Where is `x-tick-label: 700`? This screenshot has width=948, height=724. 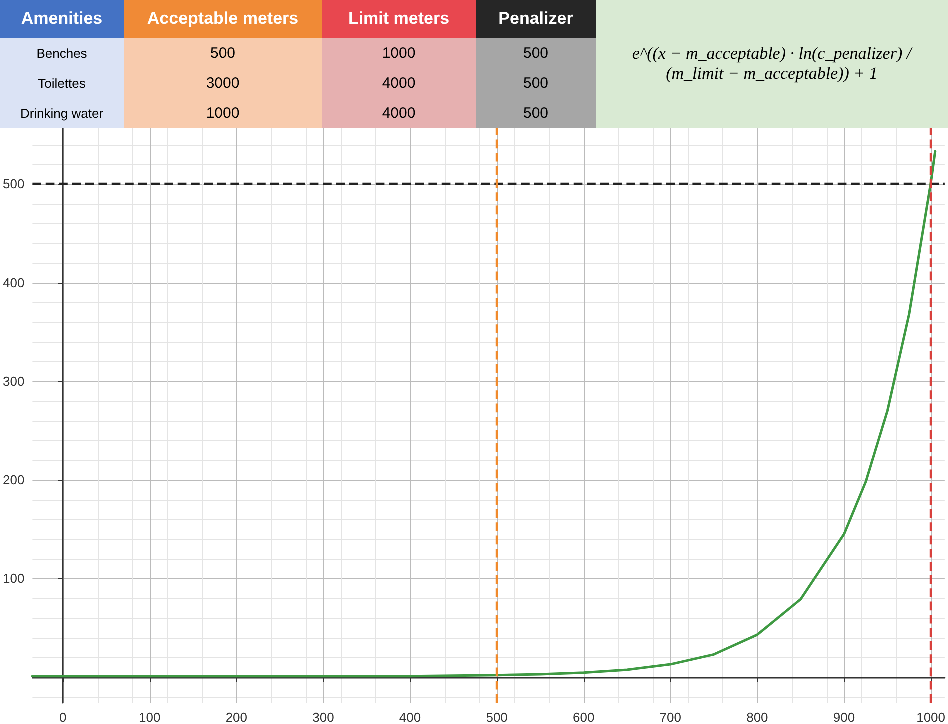 x-tick-label: 700 is located at coordinates (671, 717).